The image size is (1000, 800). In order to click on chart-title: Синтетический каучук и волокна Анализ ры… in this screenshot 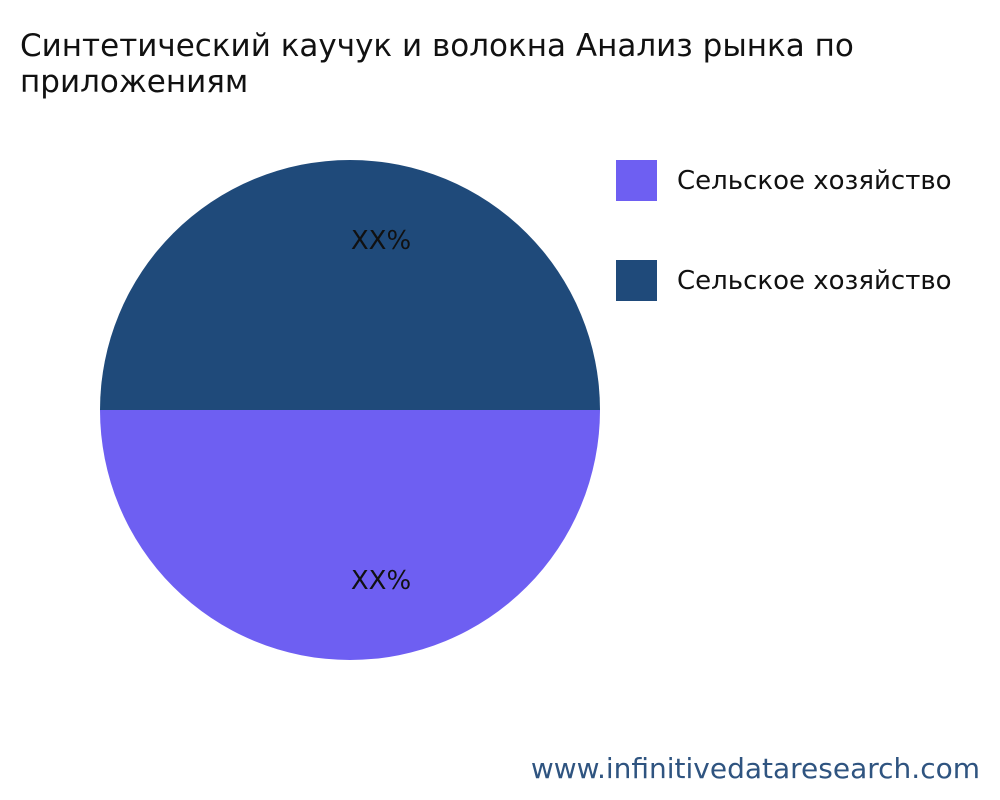, I will do `click(437, 64)`.